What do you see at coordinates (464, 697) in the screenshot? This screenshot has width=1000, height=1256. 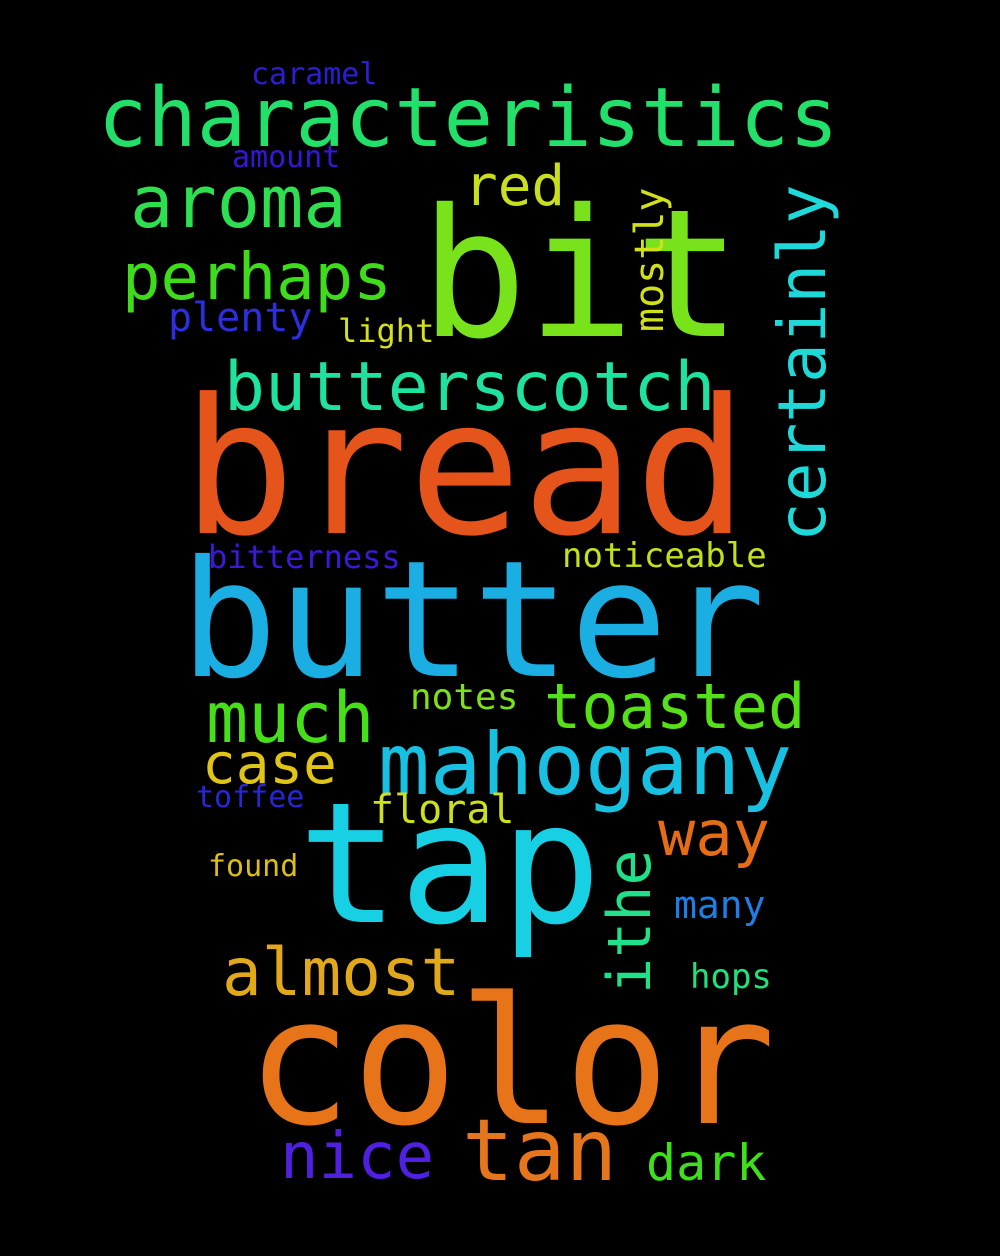 I see `word-notes: notes` at bounding box center [464, 697].